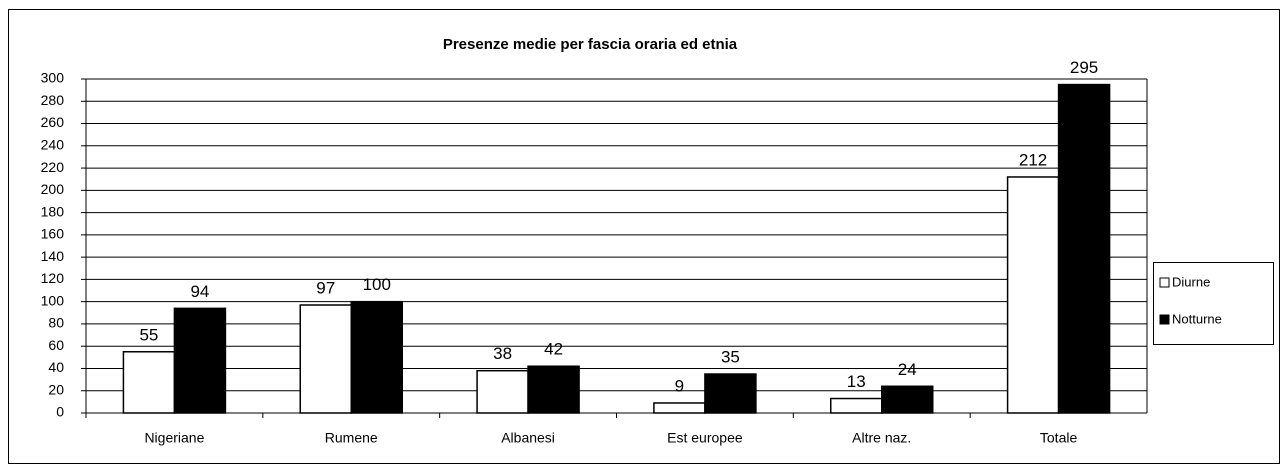 The image size is (1284, 475). Describe the element at coordinates (174, 438) in the screenshot. I see `x-tick-label: Nigeriane` at that location.